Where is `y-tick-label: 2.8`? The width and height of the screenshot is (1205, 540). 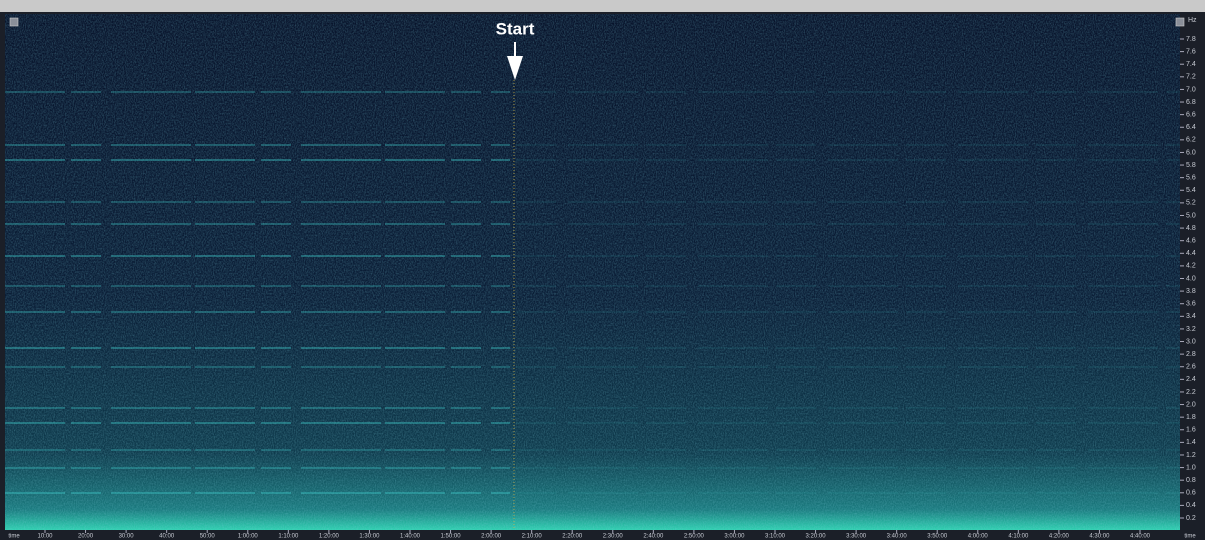 y-tick-label: 2.8 is located at coordinates (1191, 354).